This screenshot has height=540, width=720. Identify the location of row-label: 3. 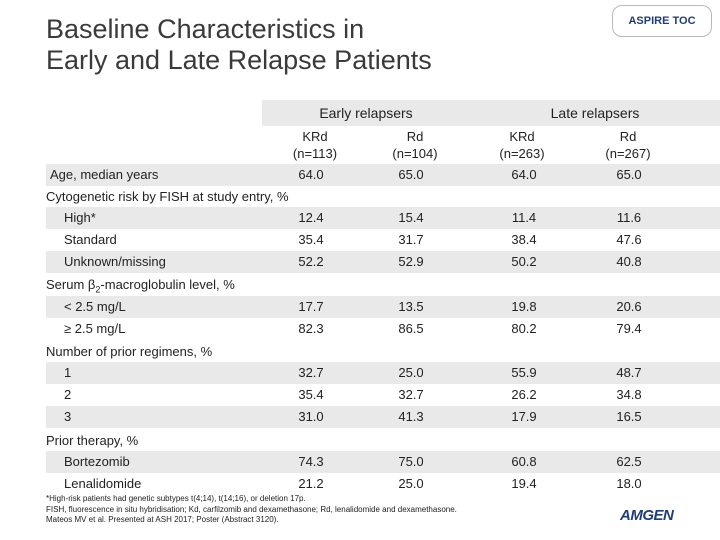
(68, 416).